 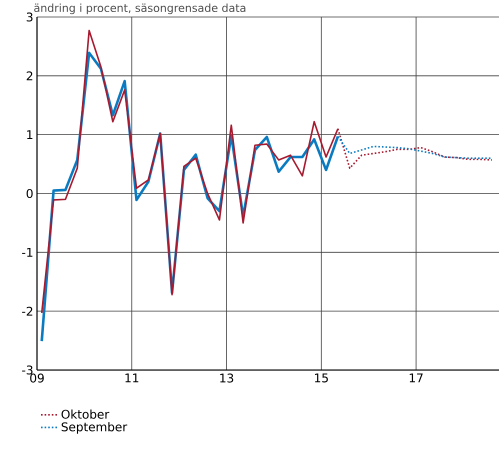 I want to click on legend-label: September, so click(x=95, y=428).